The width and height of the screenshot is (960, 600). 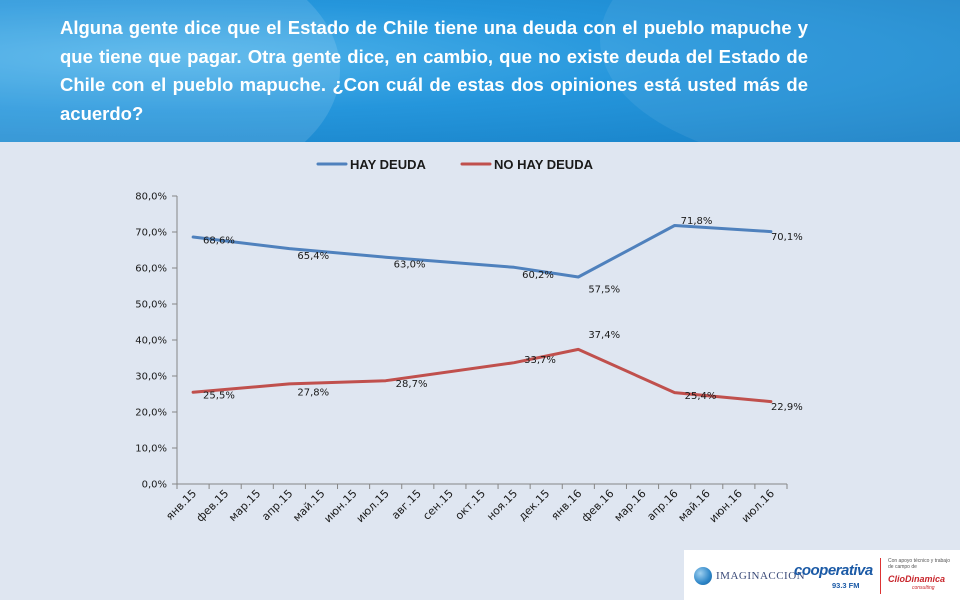 I want to click on logo-divider, so click(x=880, y=576).